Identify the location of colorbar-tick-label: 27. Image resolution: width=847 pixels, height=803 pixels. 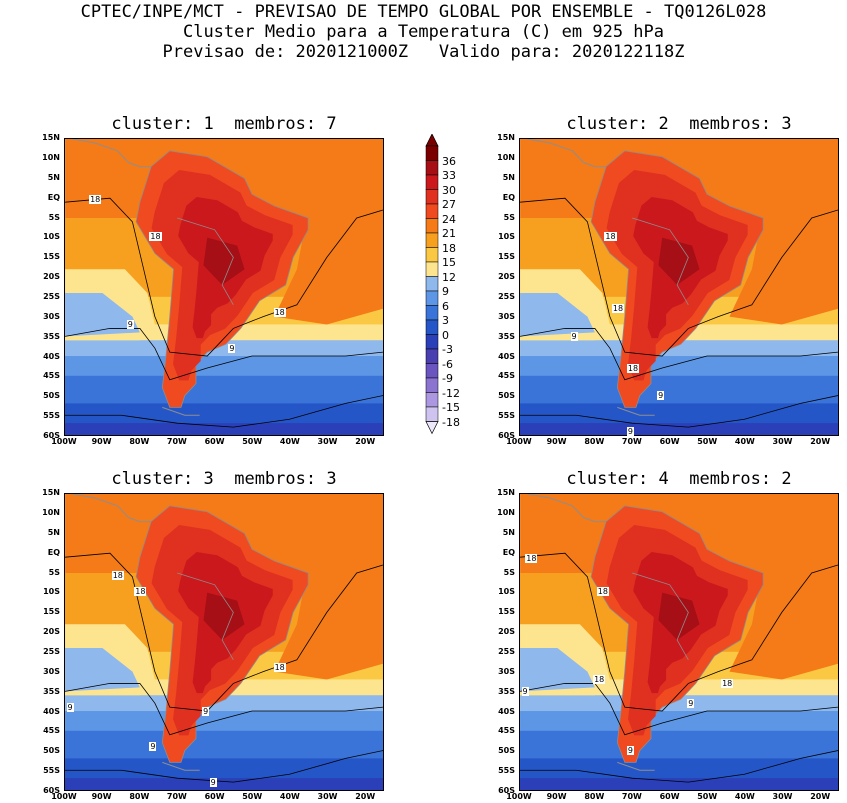
(449, 204).